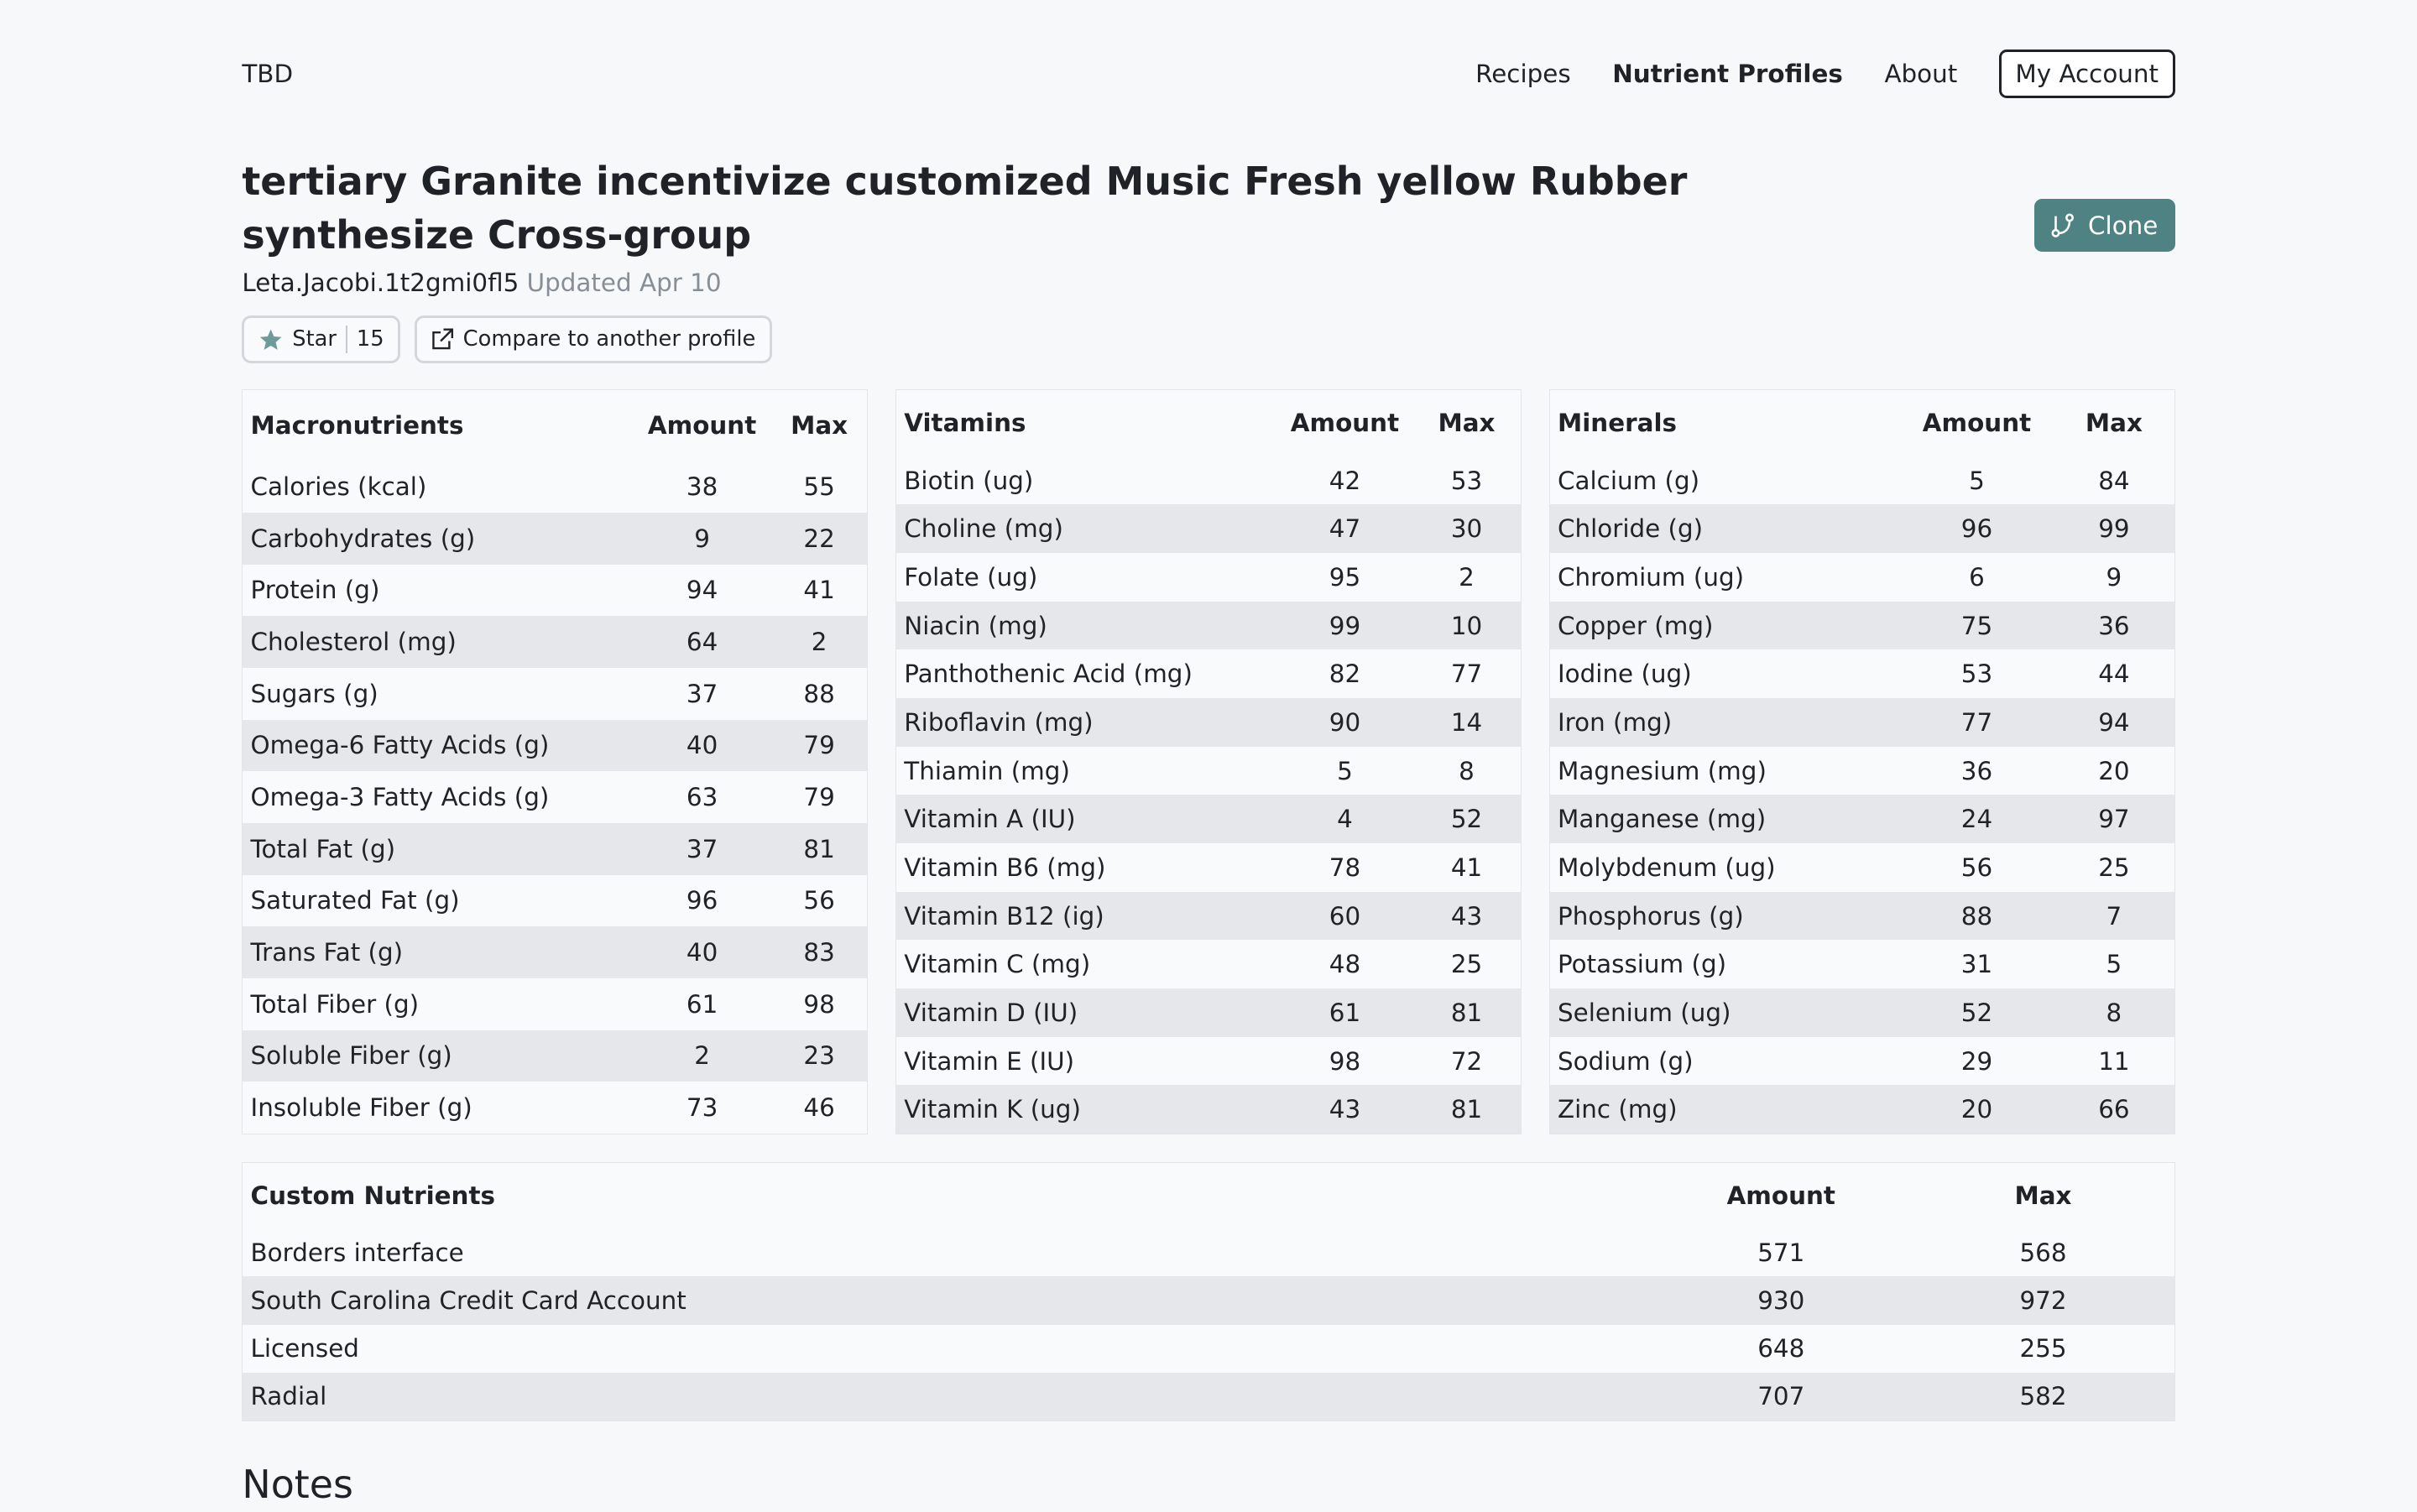 The height and width of the screenshot is (1512, 2417). I want to click on compare-button: Compare to another profile, so click(593, 339).